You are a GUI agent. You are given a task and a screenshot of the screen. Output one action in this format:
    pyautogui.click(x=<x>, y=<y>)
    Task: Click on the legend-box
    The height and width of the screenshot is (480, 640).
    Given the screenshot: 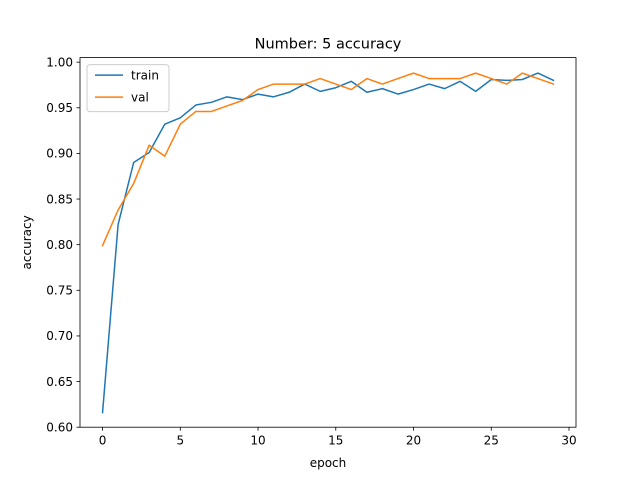 What is the action you would take?
    pyautogui.click(x=128, y=88)
    